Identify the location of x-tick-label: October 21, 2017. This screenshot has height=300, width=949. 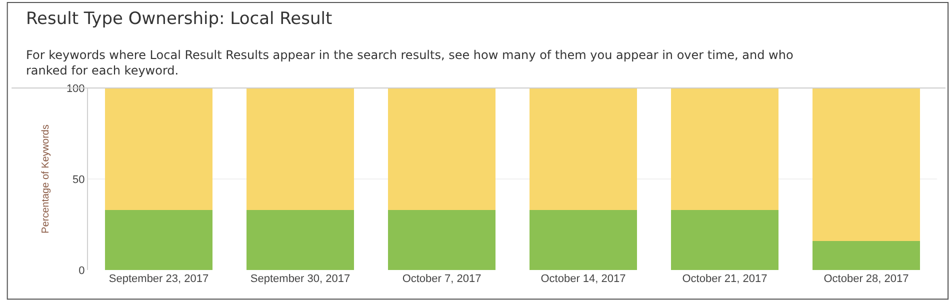
(725, 279).